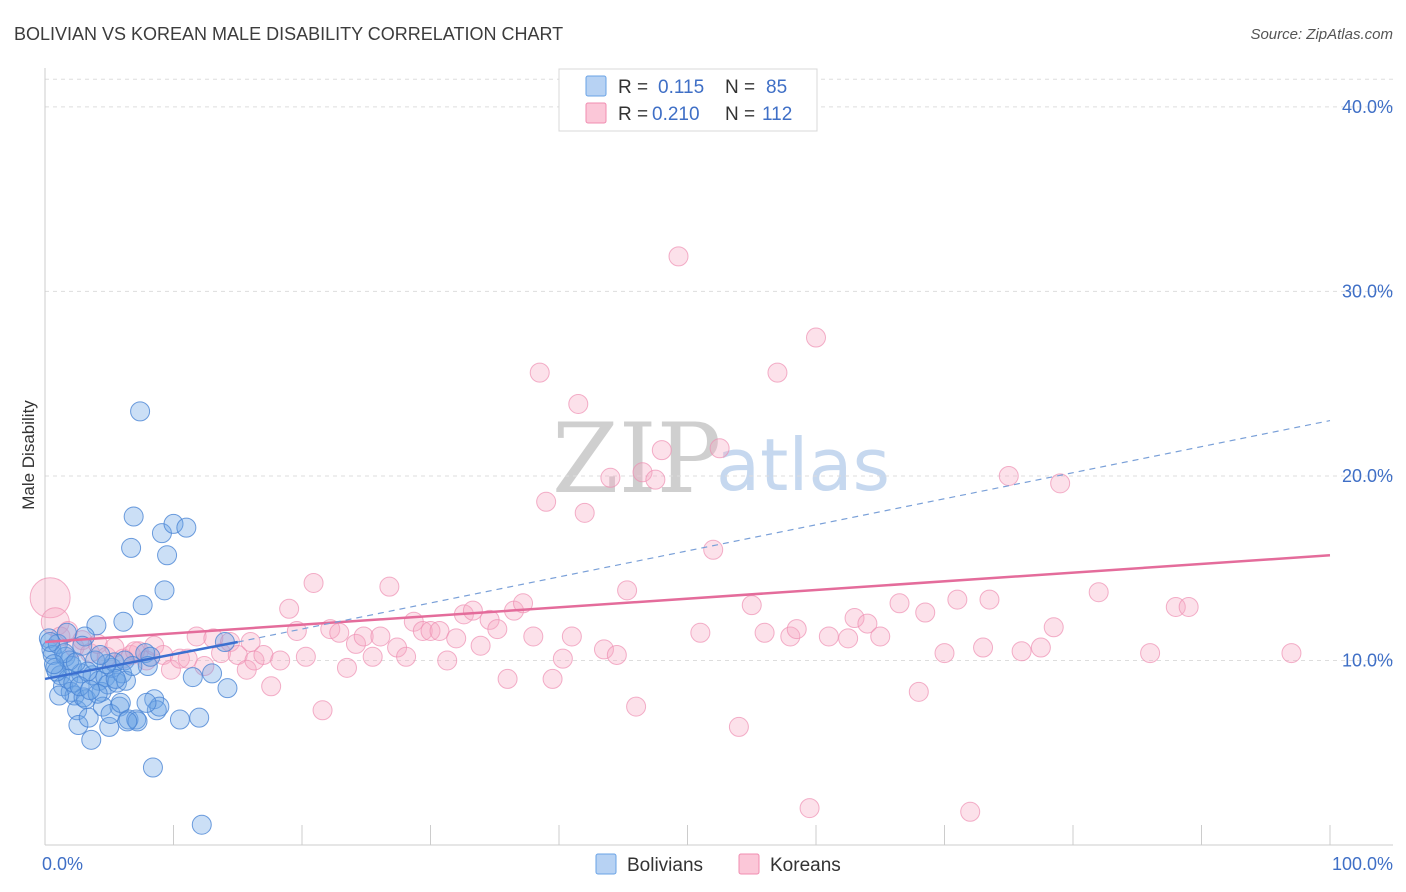 The height and width of the screenshot is (892, 1406). What do you see at coordinates (596, 113) in the screenshot?
I see `legend-swatch-koreans` at bounding box center [596, 113].